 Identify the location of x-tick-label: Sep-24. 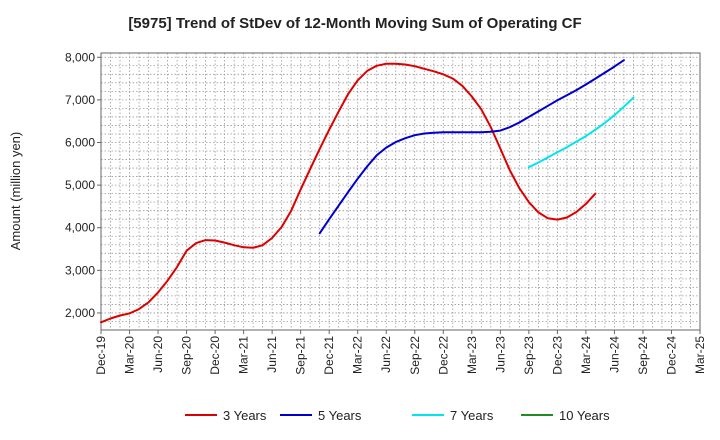
(643, 355).